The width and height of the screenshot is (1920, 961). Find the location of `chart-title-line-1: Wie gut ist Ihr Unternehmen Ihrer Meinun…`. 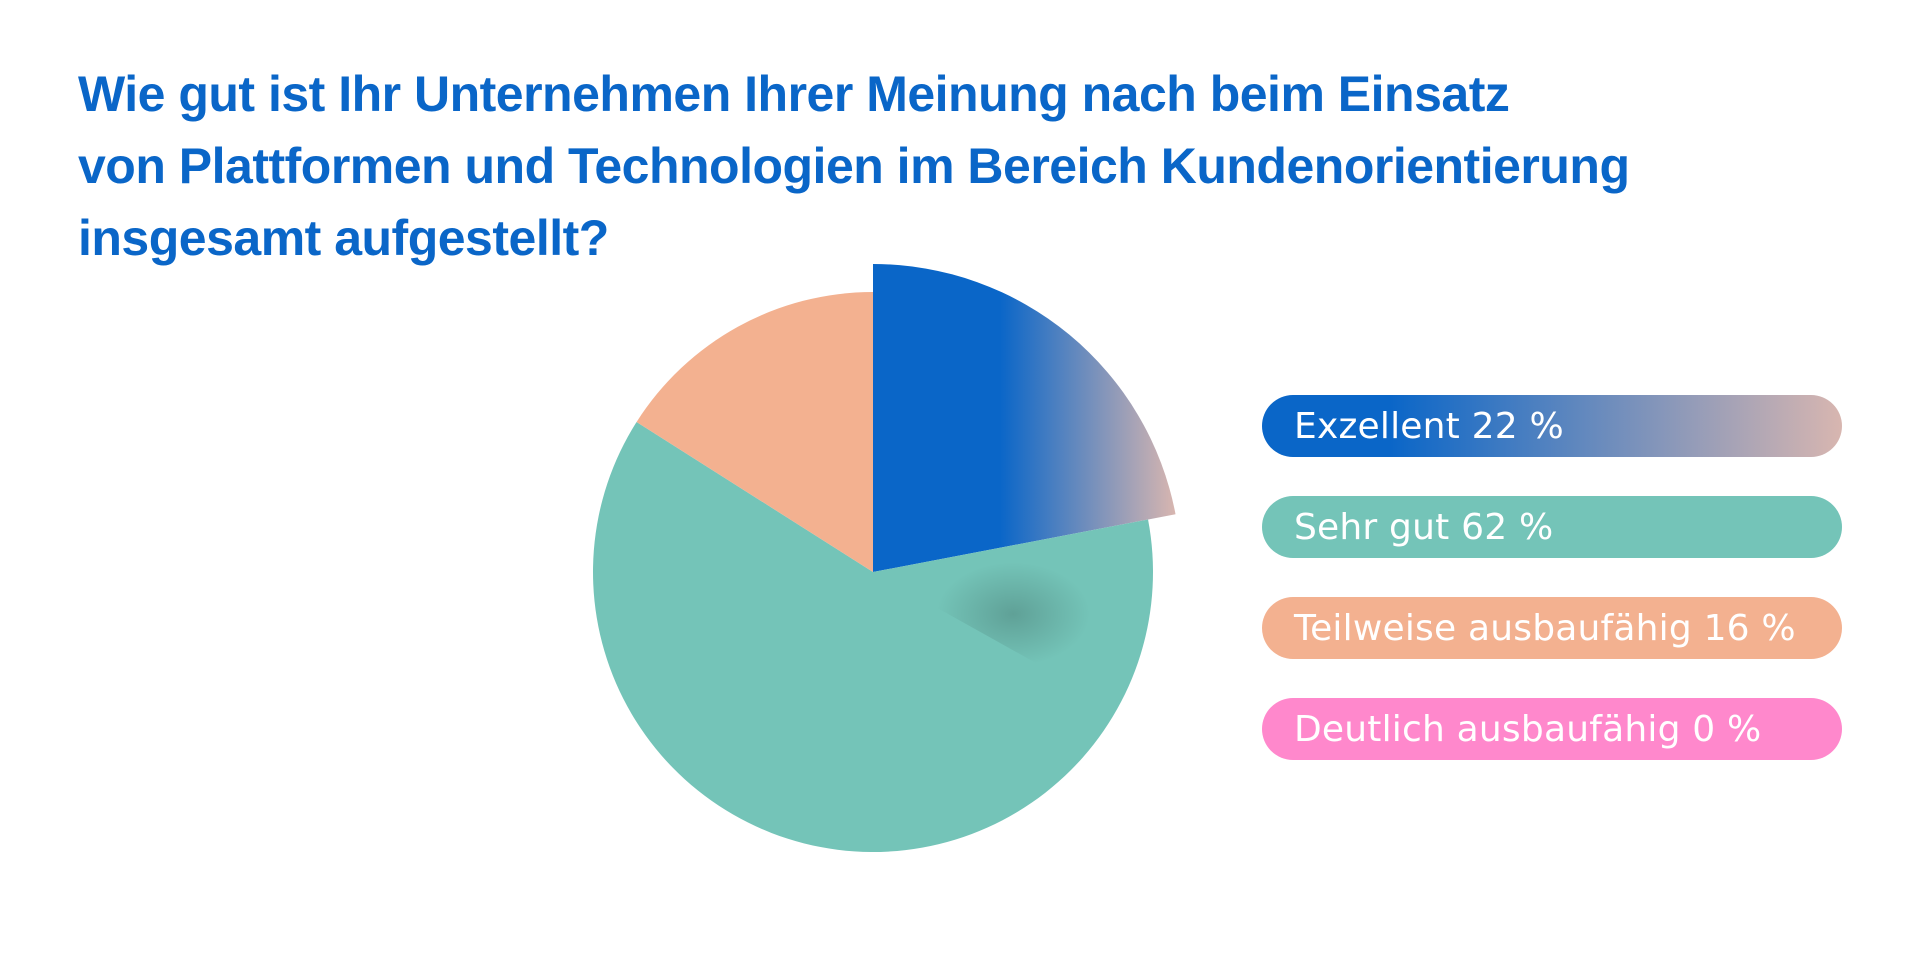

chart-title-line-1: Wie gut ist Ihr Unternehmen Ihrer Meinun… is located at coordinates (794, 94).